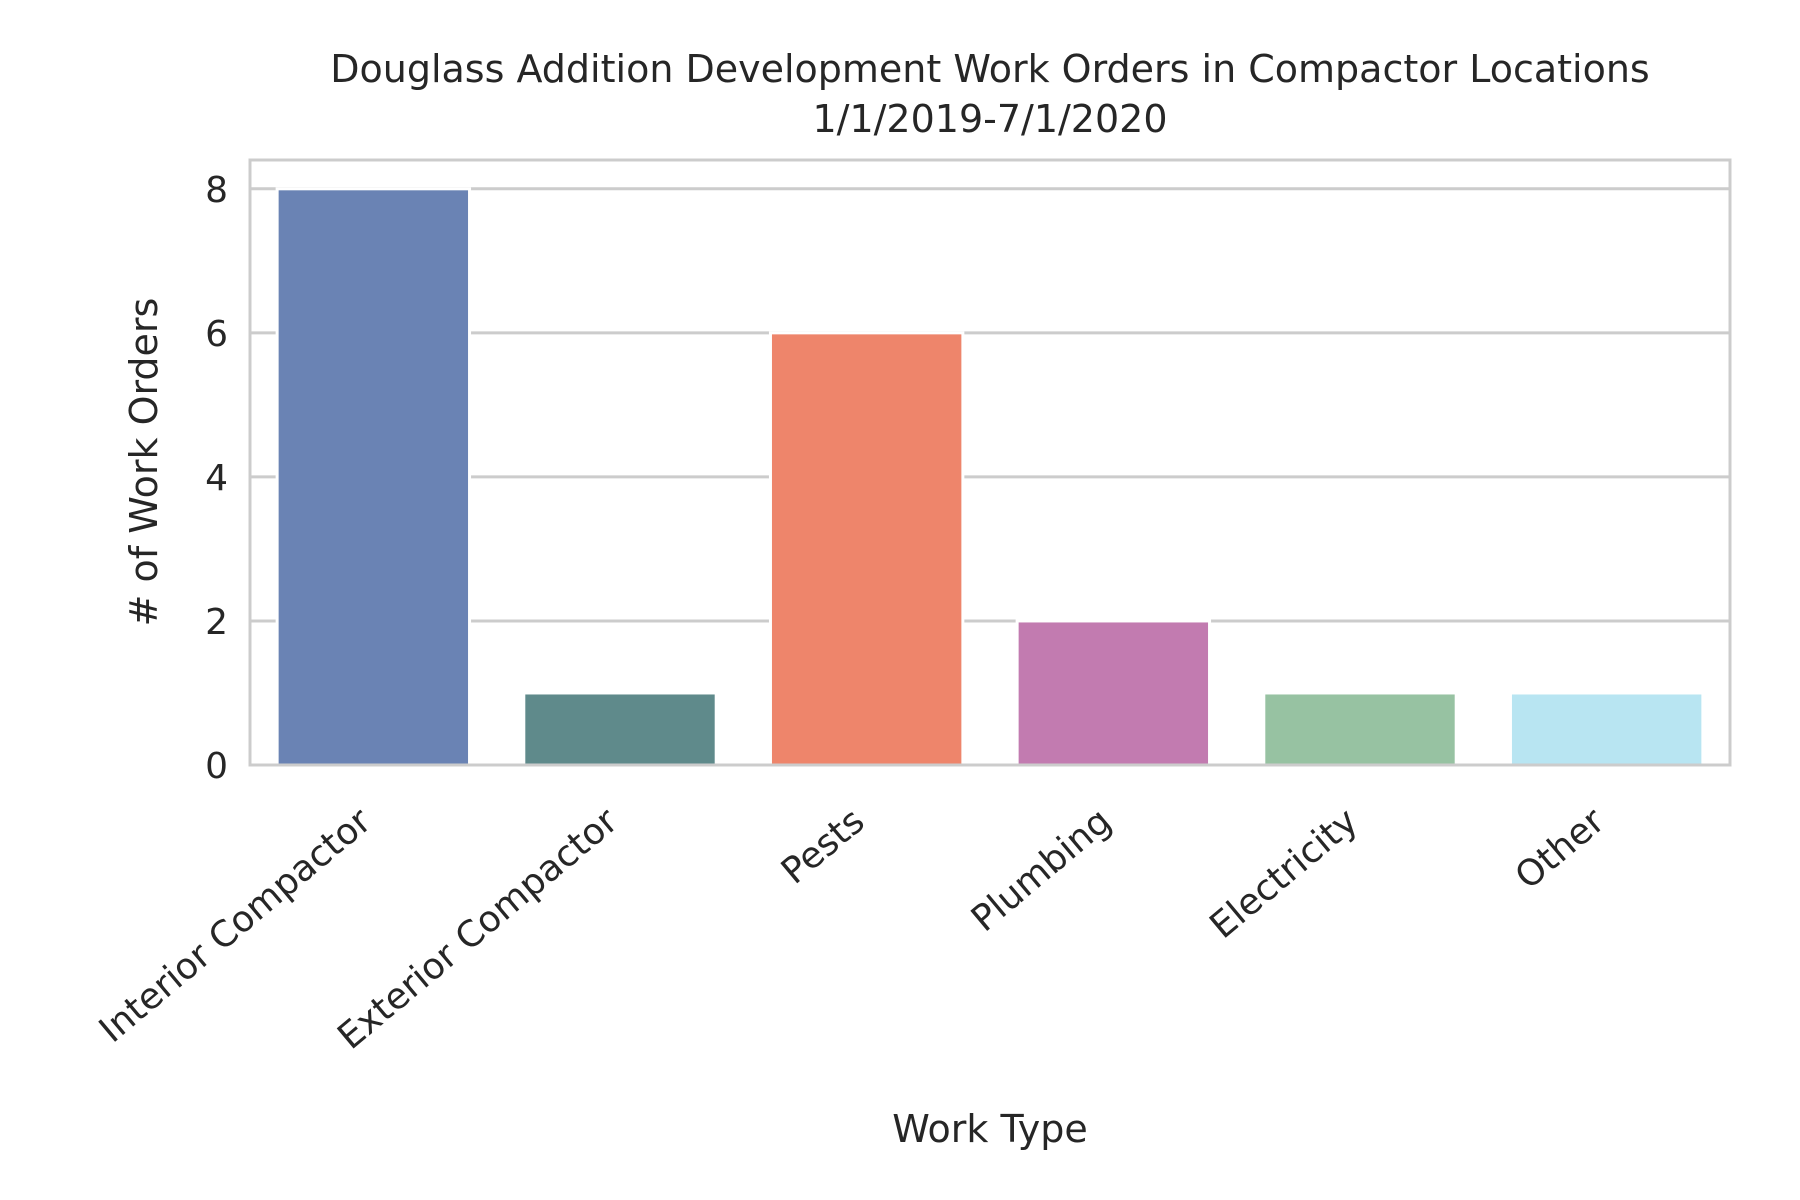 The height and width of the screenshot is (1200, 1800). I want to click on x-tick-label: Exterior Compactor, so click(478, 928).